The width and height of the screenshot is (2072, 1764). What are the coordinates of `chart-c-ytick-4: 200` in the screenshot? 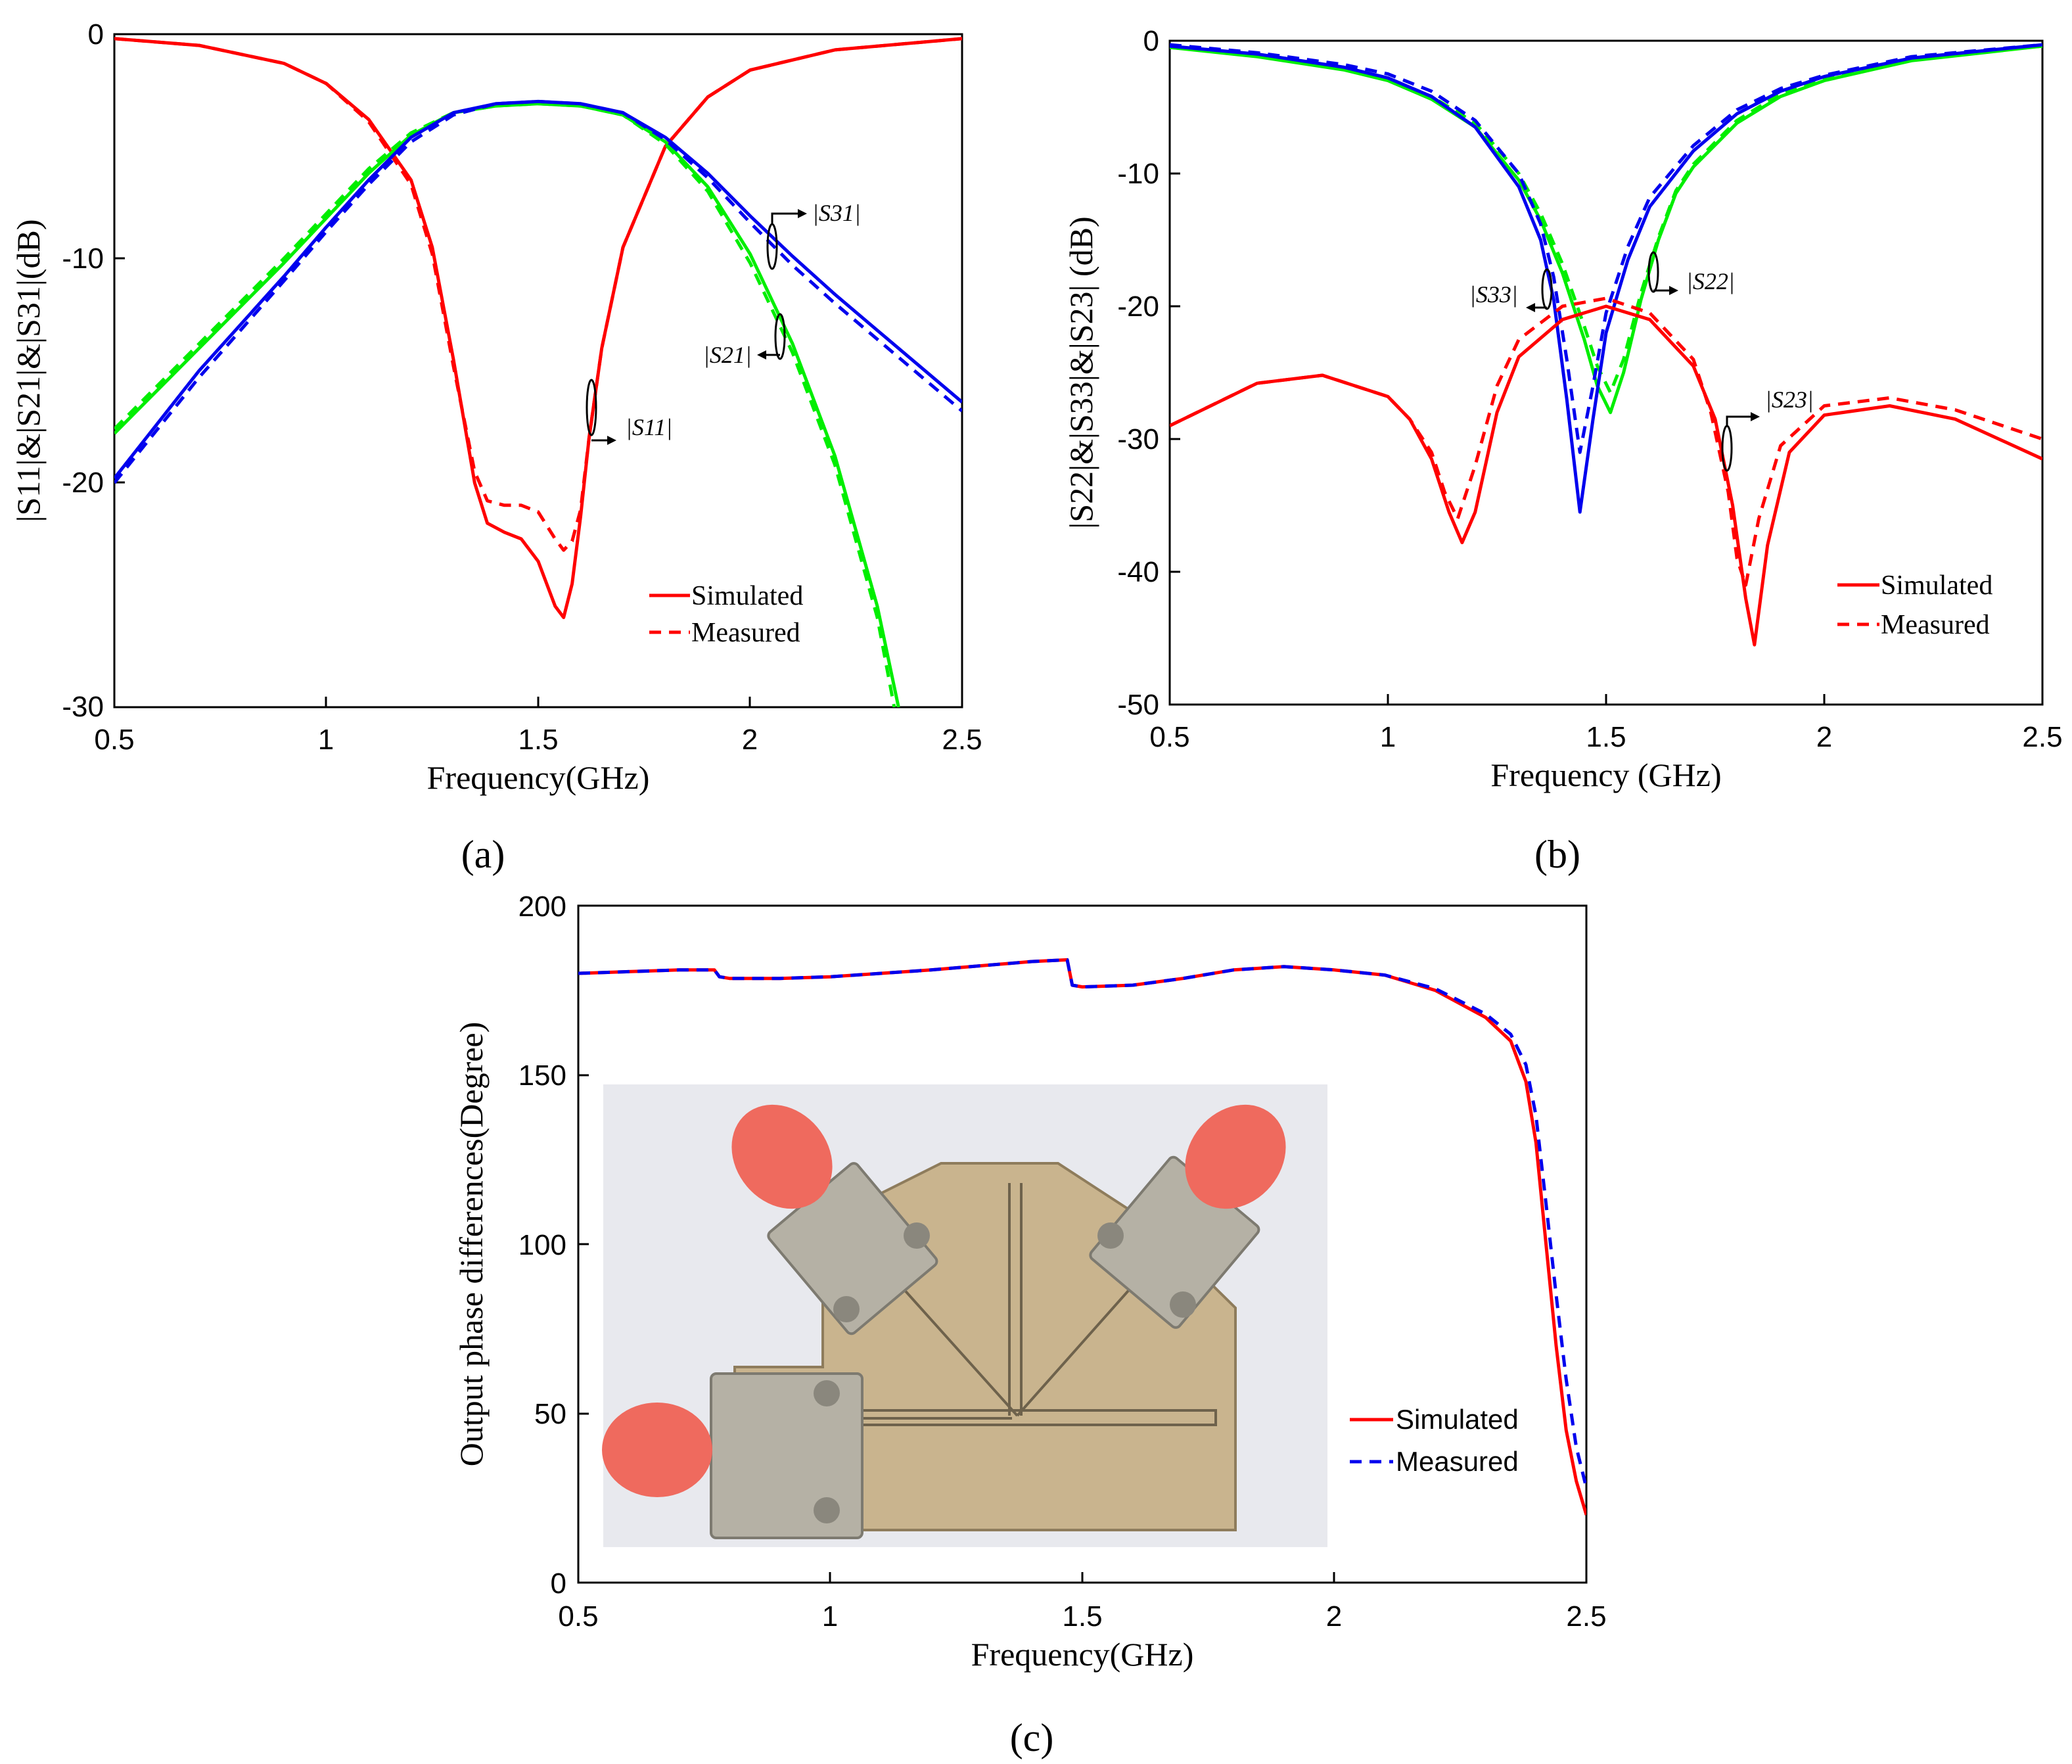 It's located at (542, 907).